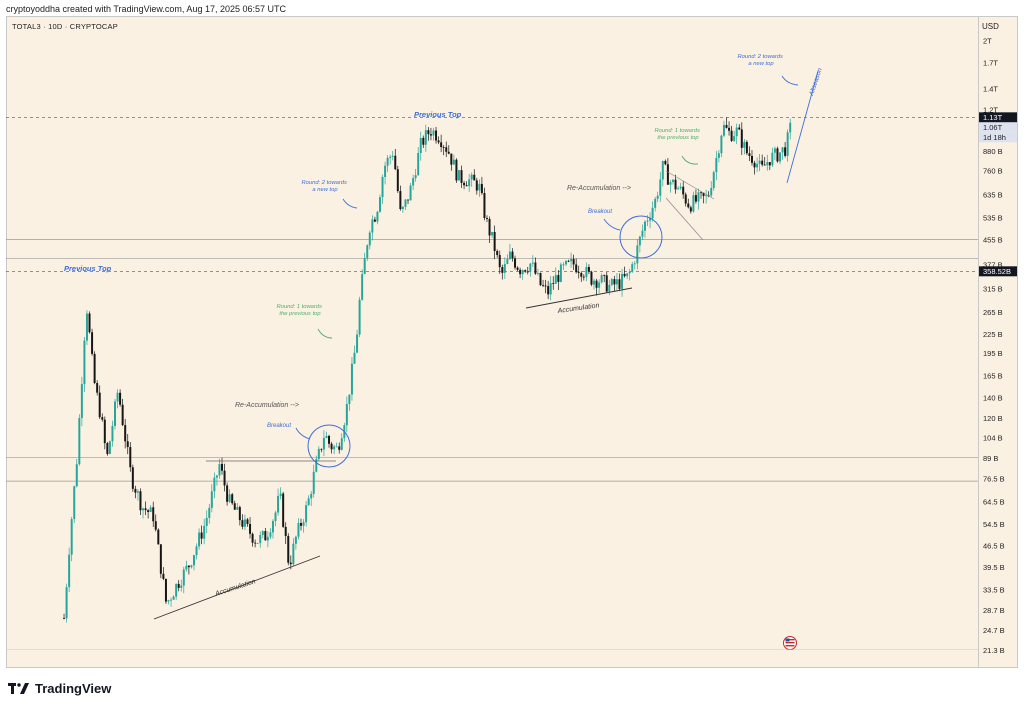 The height and width of the screenshot is (708, 1024). Describe the element at coordinates (990, 89) in the screenshot. I see `y-tick-label: 1.4T` at that location.